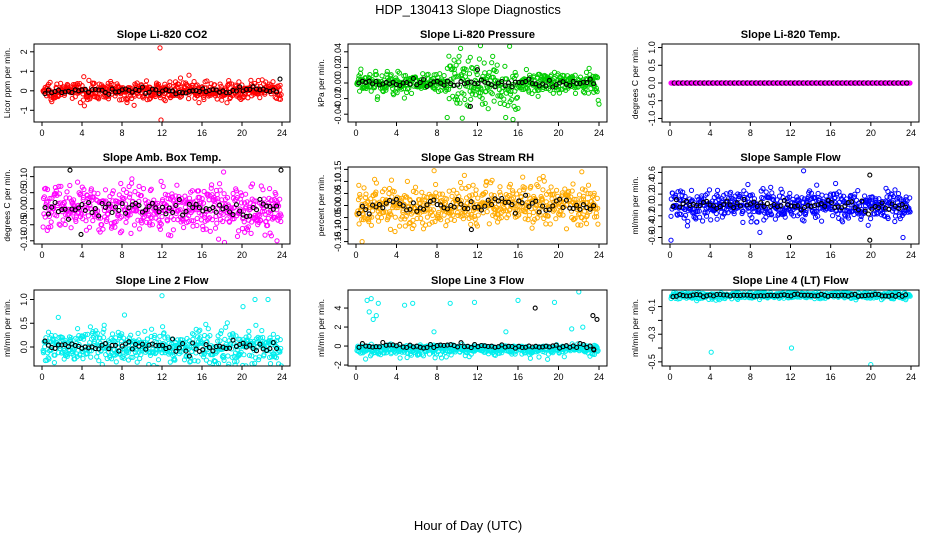 The width and height of the screenshot is (936, 540). Describe the element at coordinates (24, 299) in the screenshot. I see `y-tick-label: 1.0` at that location.